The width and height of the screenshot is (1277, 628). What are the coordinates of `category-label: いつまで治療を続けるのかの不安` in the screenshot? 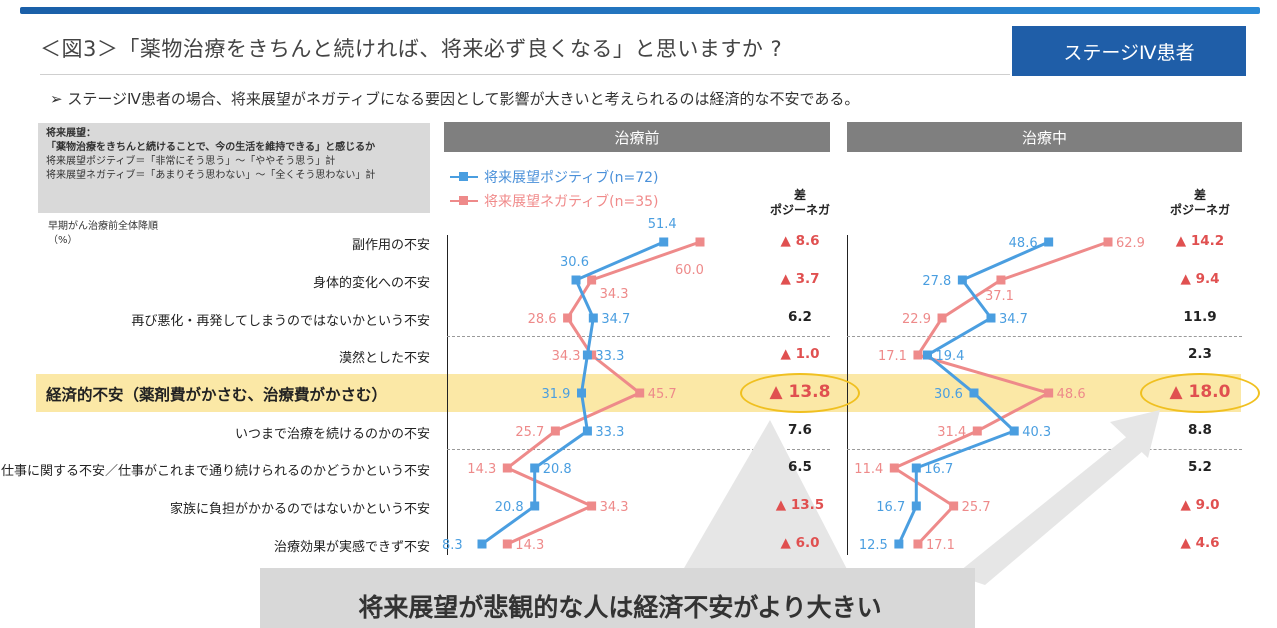 It's located at (332, 434).